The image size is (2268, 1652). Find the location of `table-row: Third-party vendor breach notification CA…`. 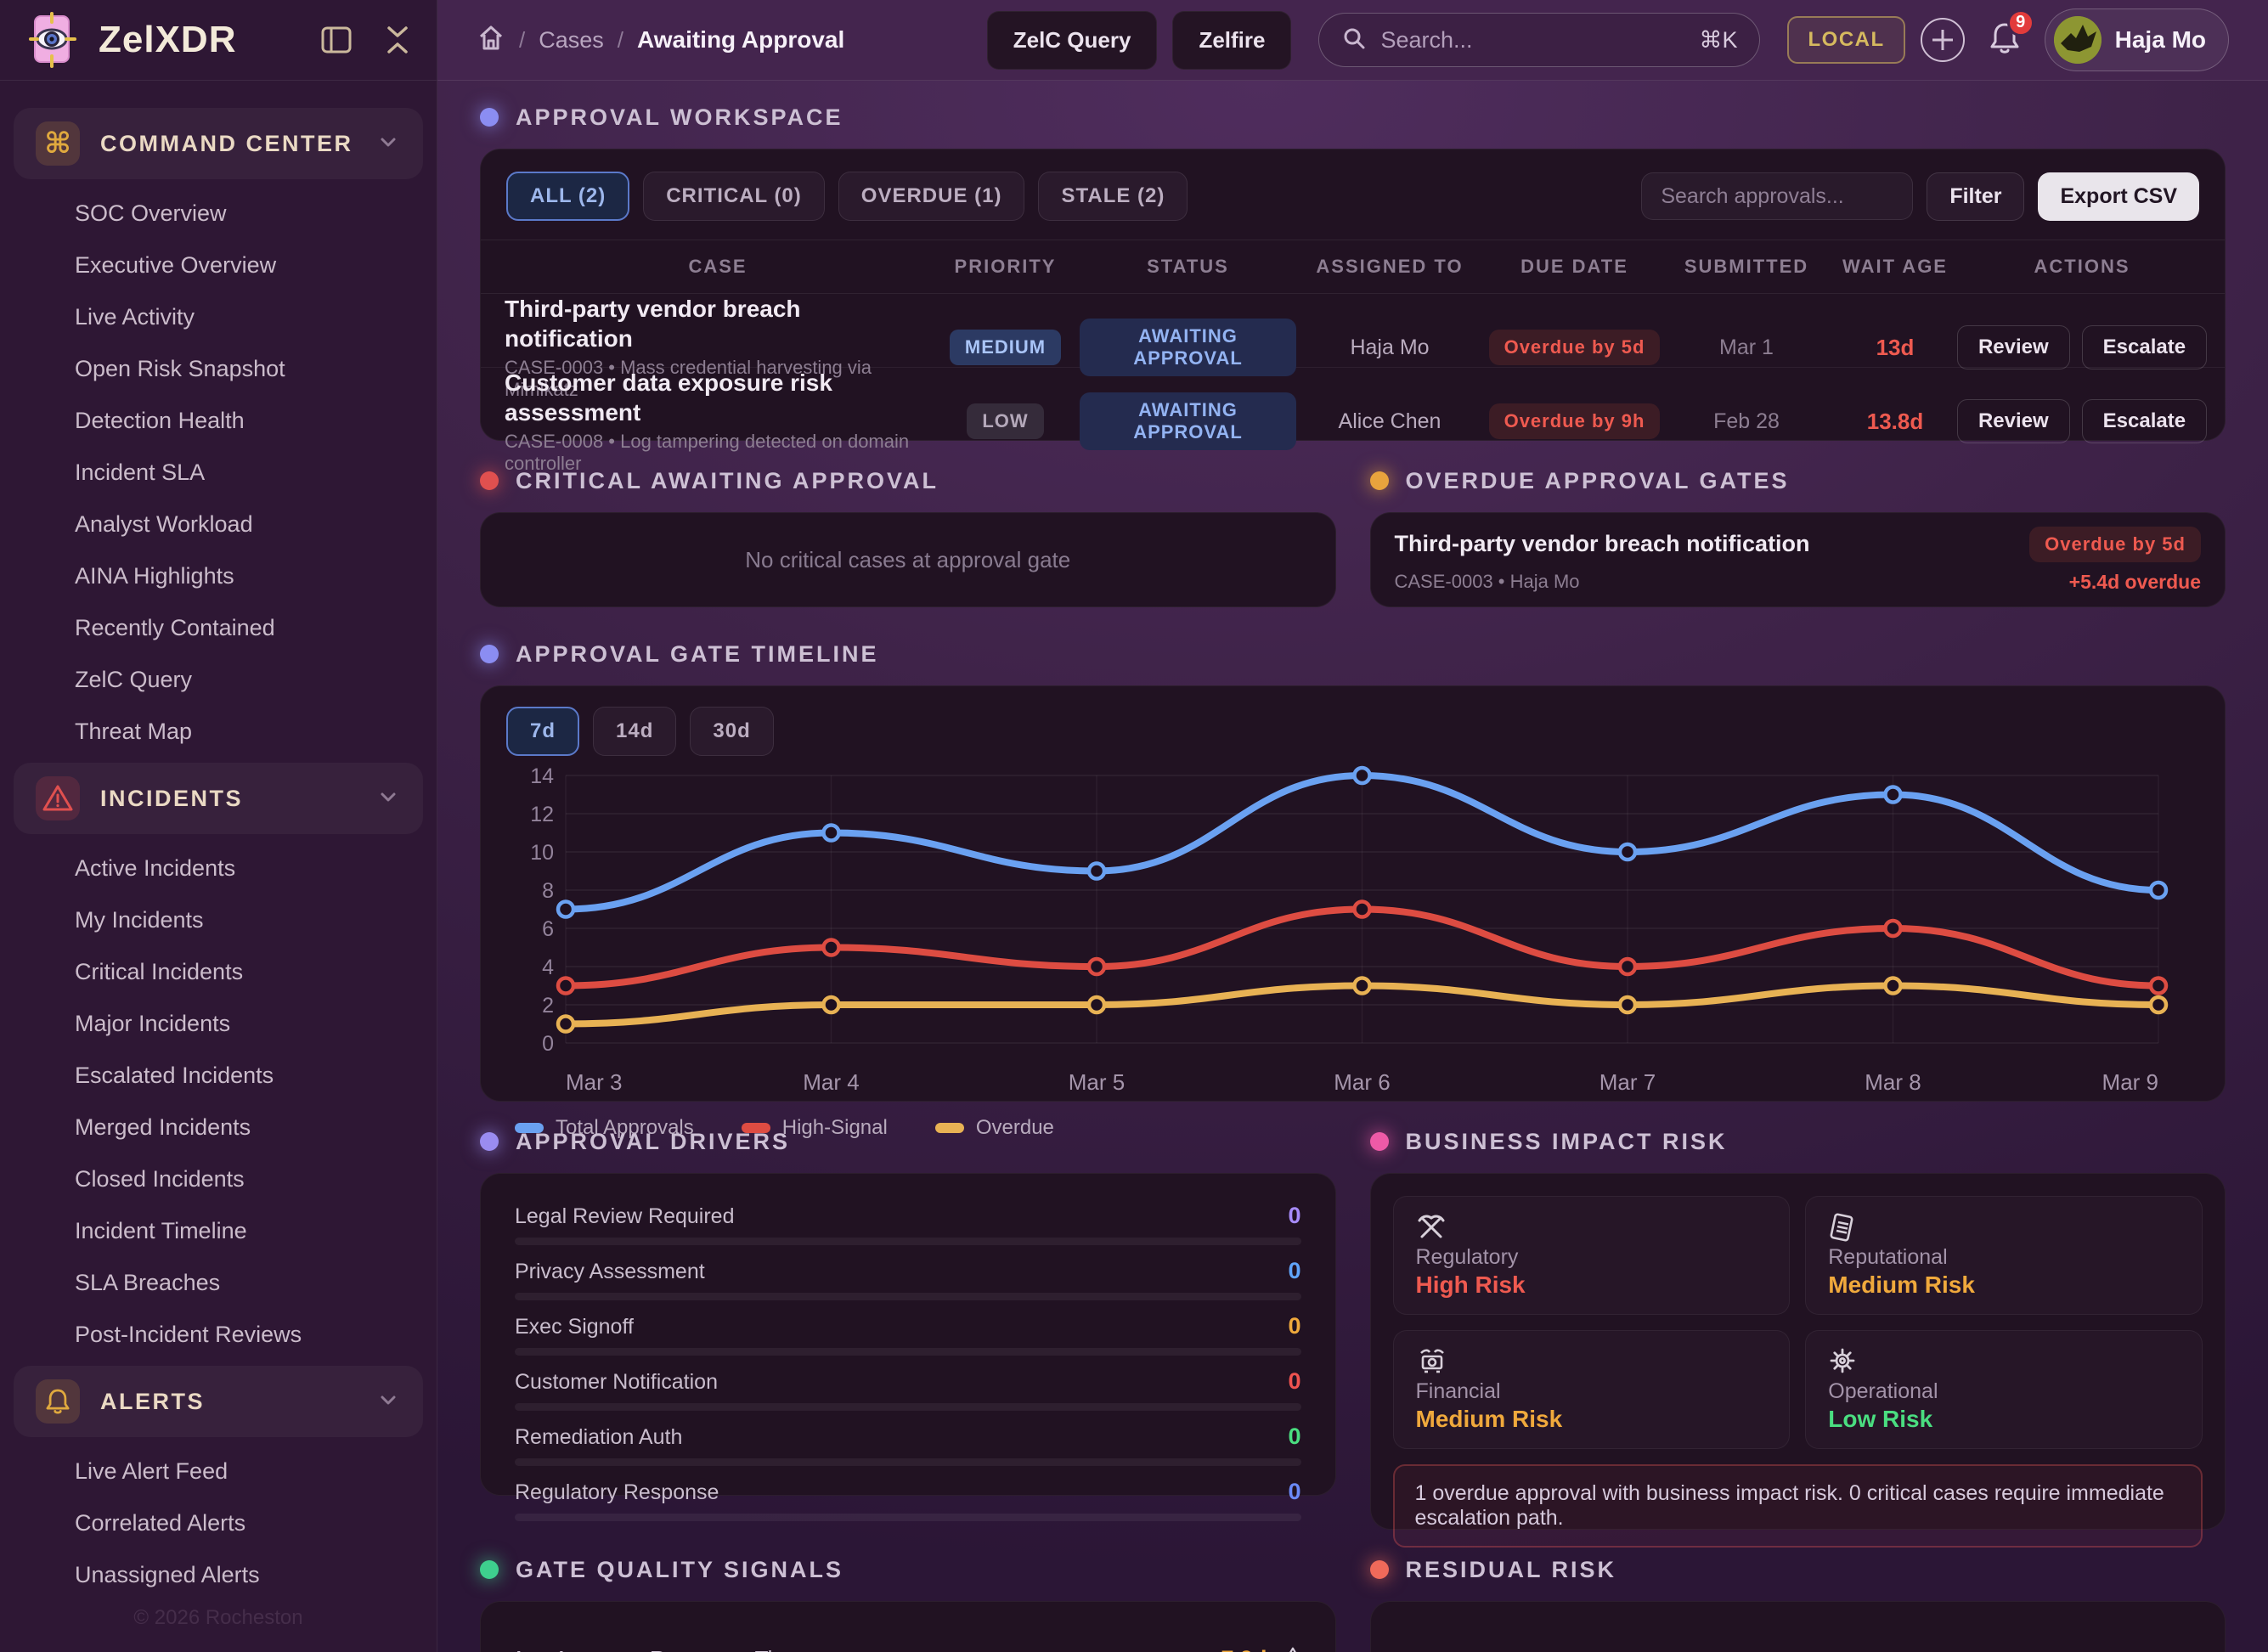

table-row: Third-party vendor breach notification CA… is located at coordinates (1353, 347).